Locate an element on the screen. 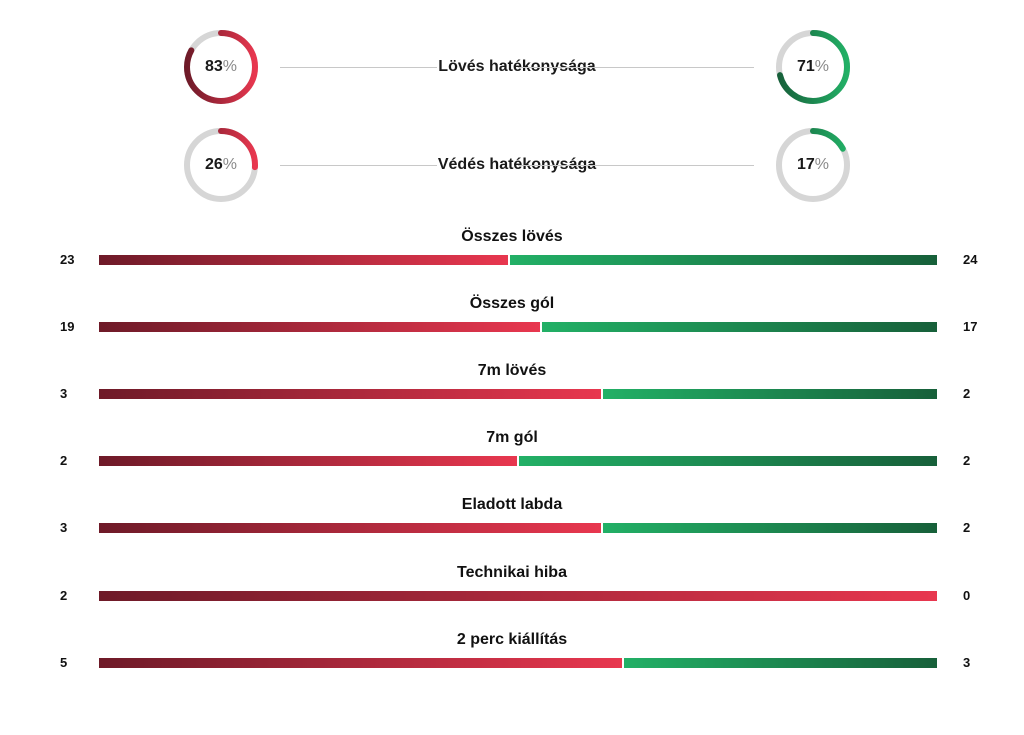 This screenshot has height=735, width=1024. stat-title: Technikai hiba is located at coordinates (512, 572).